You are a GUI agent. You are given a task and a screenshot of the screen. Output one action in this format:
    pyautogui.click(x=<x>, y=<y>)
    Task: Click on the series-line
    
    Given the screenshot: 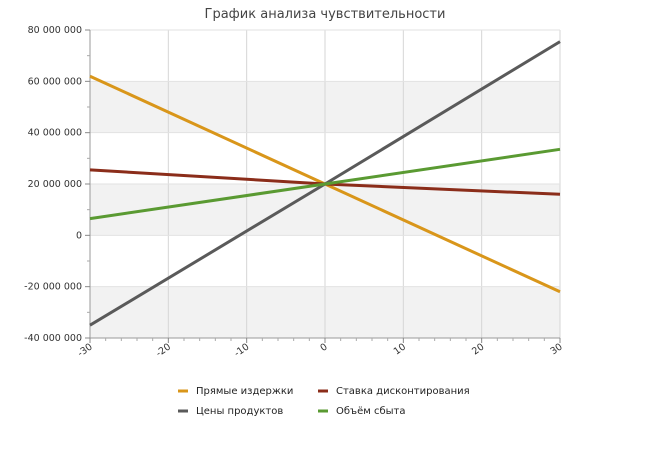 What is the action you would take?
    pyautogui.click(x=325, y=184)
    